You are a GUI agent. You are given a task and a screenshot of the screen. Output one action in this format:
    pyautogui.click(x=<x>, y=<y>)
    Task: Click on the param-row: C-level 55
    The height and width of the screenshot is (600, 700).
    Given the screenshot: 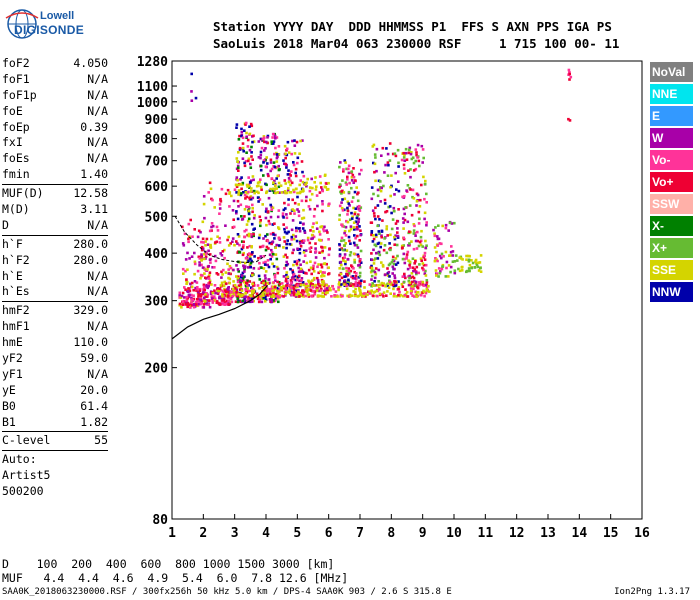 What is the action you would take?
    pyautogui.click(x=55, y=441)
    